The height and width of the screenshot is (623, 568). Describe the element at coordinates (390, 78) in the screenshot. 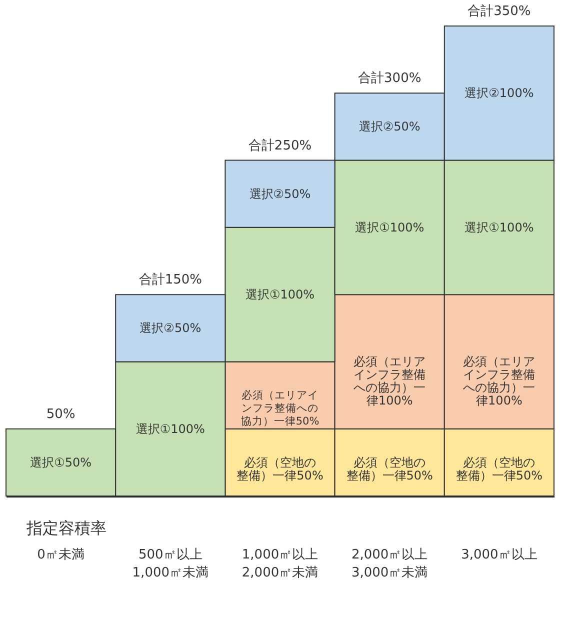

I see `total-label: 合計300%` at that location.